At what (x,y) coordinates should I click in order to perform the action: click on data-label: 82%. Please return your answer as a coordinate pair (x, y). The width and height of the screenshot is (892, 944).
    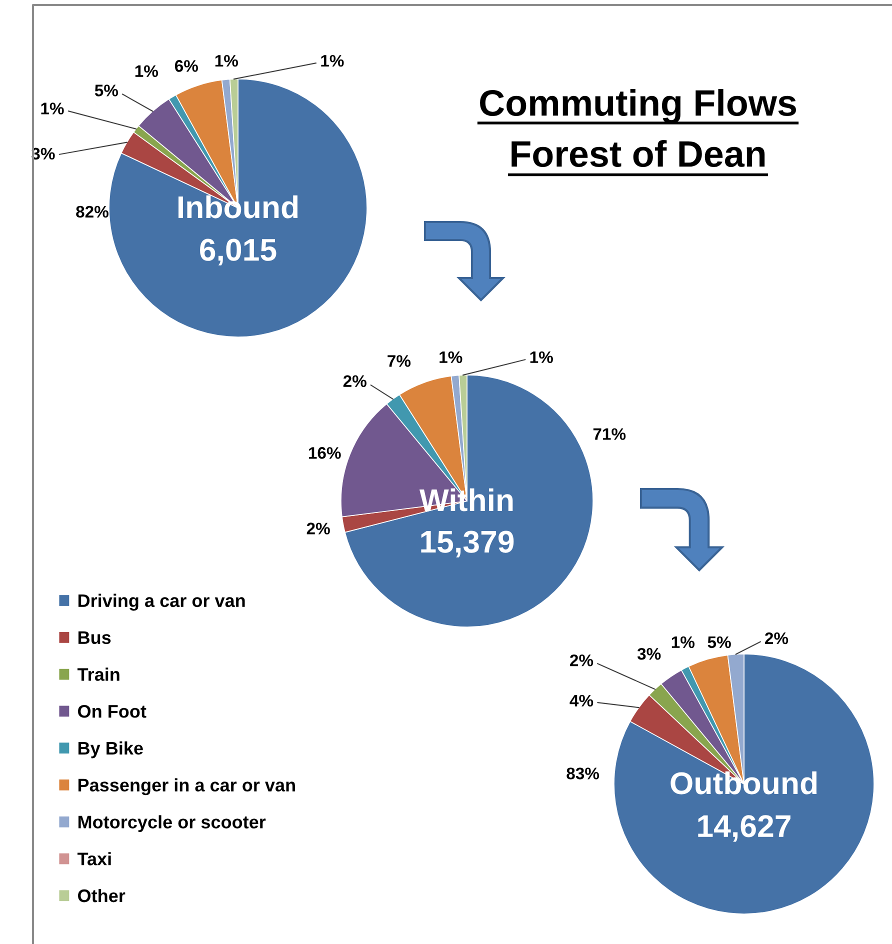
    Looking at the image, I should click on (92, 212).